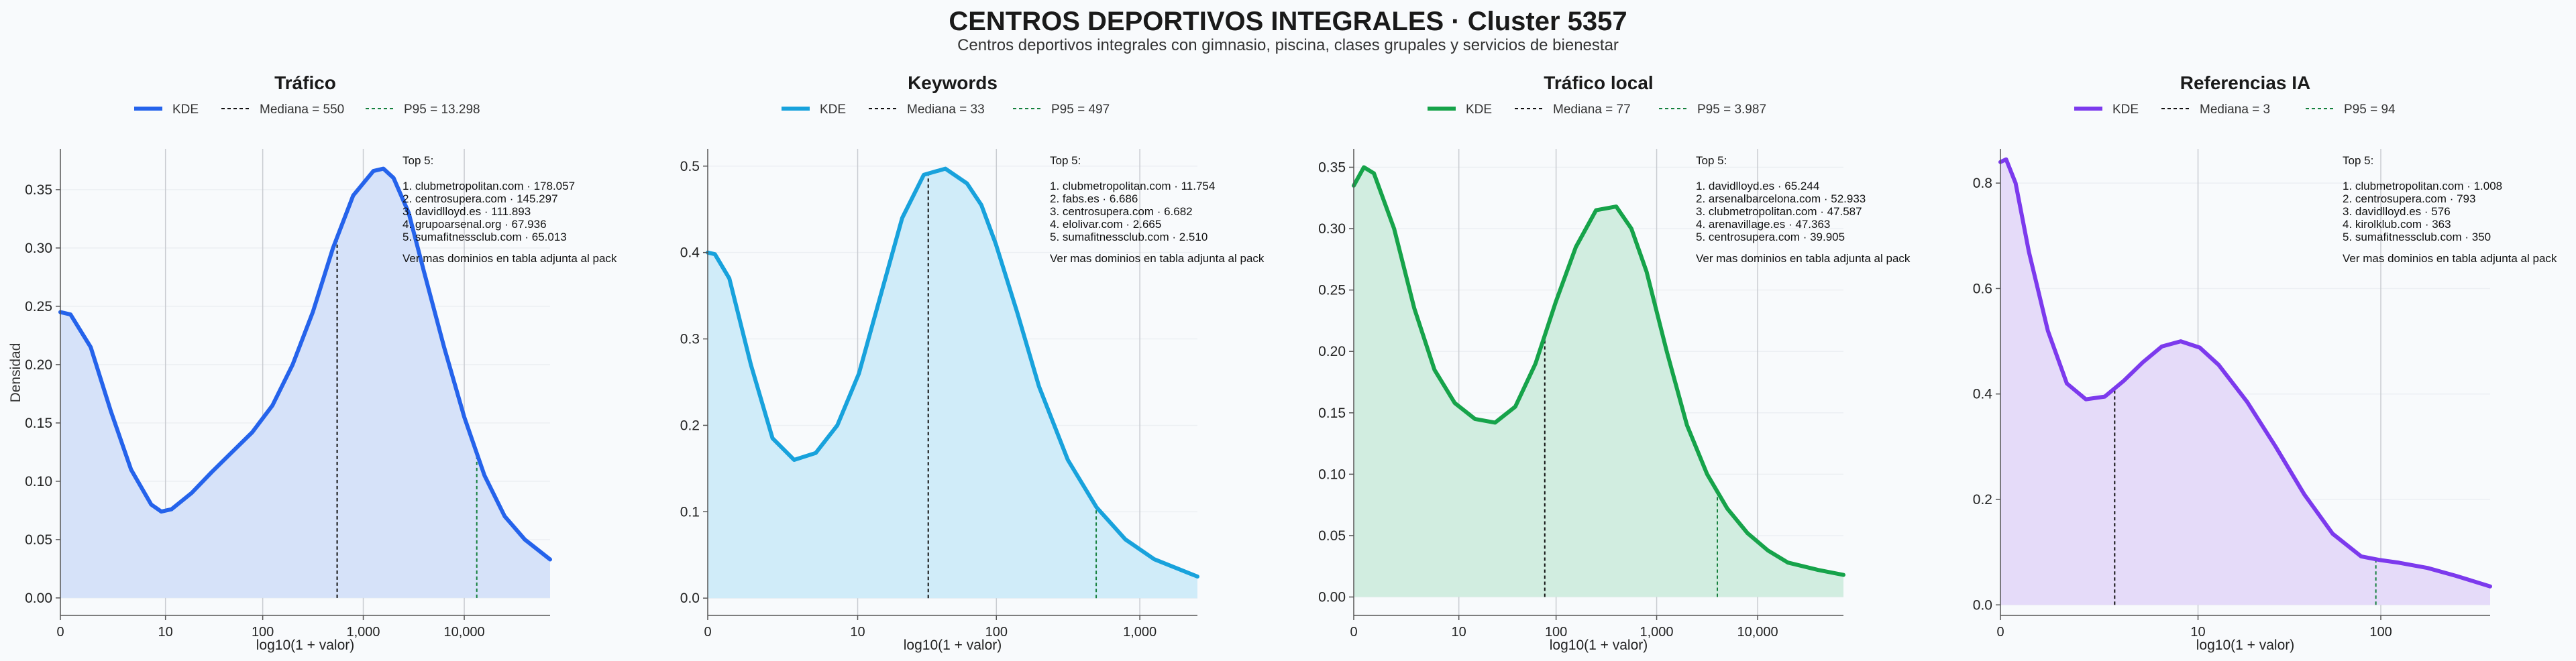 The image size is (2576, 661). What do you see at coordinates (1129, 237) in the screenshot?
I see `top5-item: 5. sumafitnessclub.com · 2.510` at bounding box center [1129, 237].